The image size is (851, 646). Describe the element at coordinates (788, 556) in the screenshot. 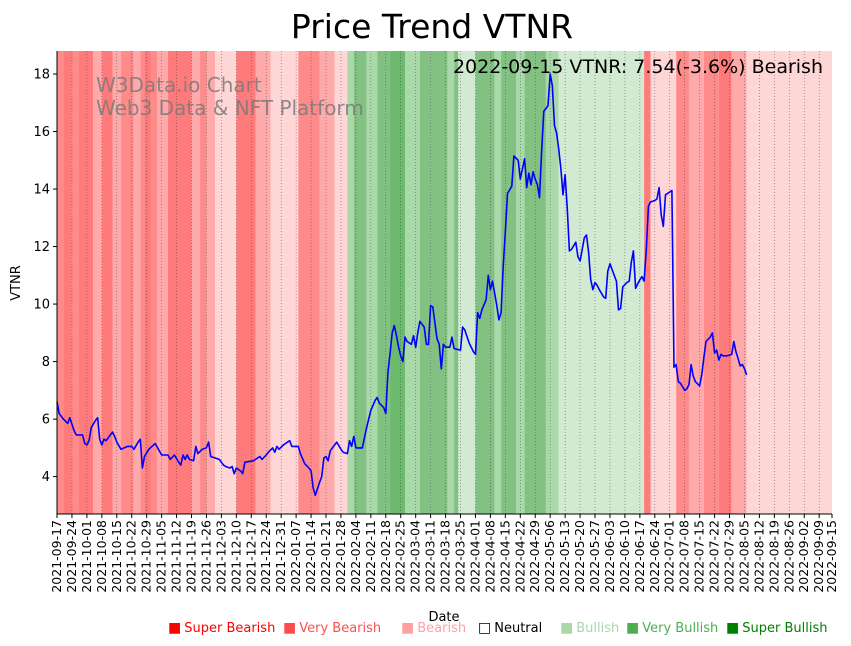

I see `x-tick-label: 2022-08-26` at that location.